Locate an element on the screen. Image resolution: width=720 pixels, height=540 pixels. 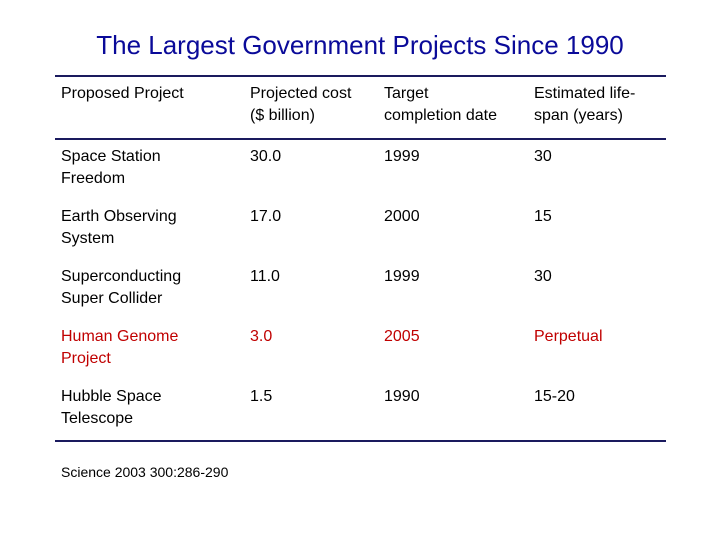
project-name-cell: Earth Observing System is located at coordinates (153, 228).